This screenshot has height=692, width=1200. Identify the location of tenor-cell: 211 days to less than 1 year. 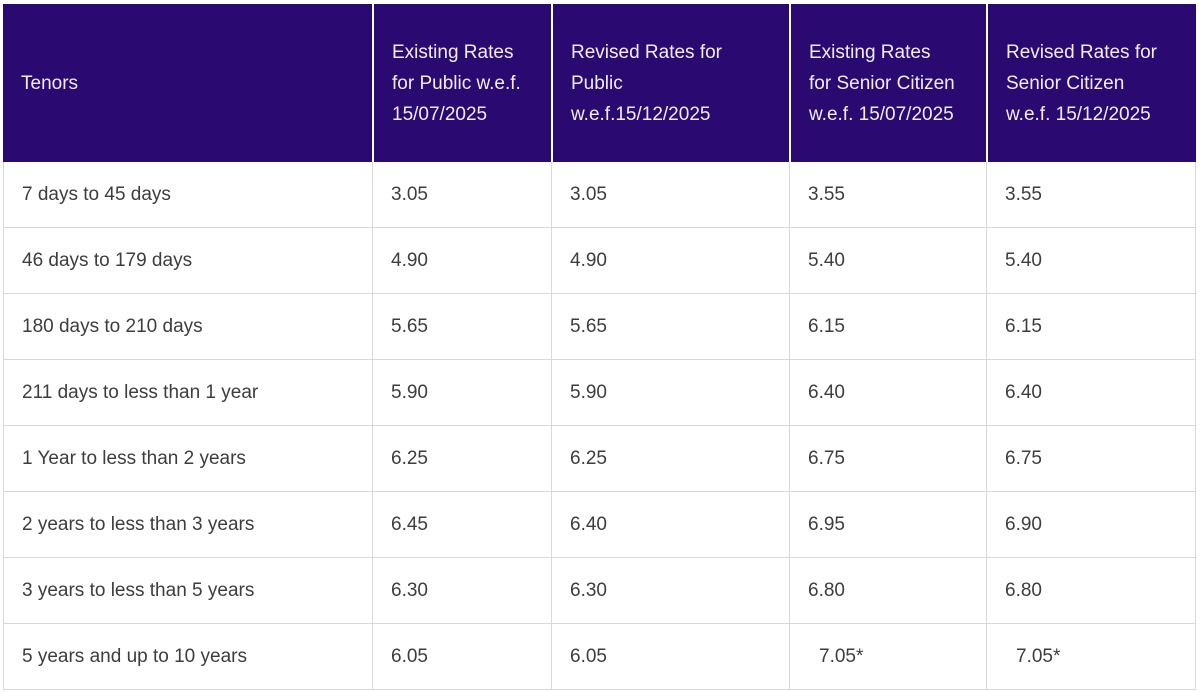
(187, 393).